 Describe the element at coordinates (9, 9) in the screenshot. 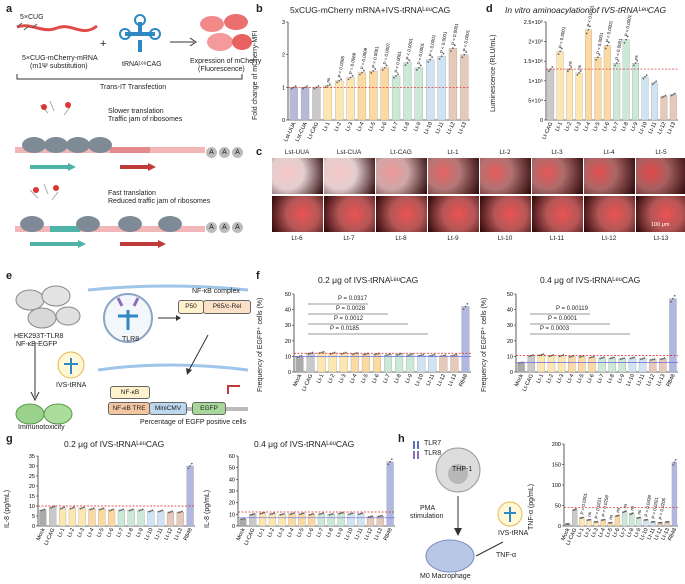

I see `panel-label-a: a` at that location.